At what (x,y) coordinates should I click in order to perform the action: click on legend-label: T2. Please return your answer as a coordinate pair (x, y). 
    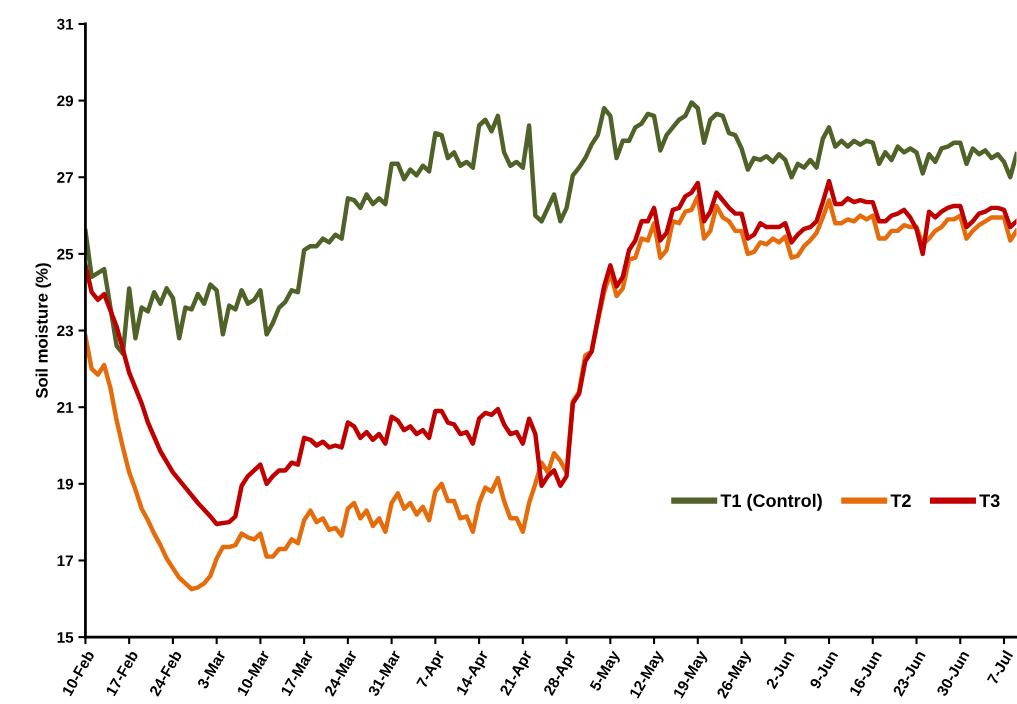
    Looking at the image, I should click on (900, 500).